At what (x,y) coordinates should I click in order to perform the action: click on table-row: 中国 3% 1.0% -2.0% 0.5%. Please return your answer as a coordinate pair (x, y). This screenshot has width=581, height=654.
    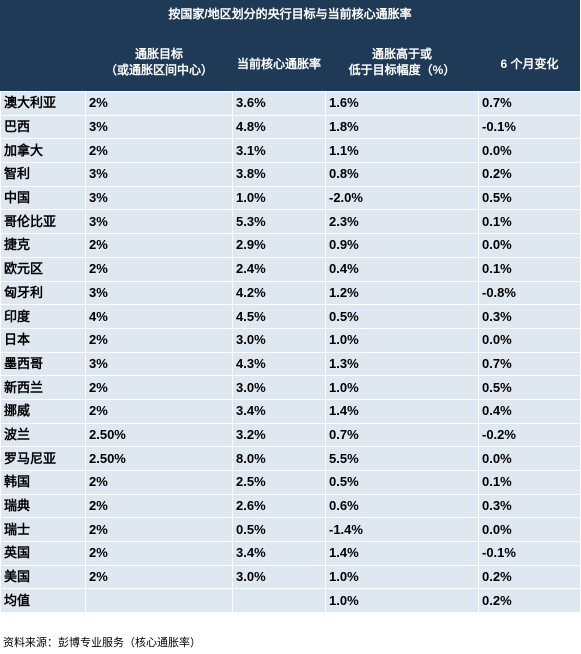
    Looking at the image, I should click on (290, 198).